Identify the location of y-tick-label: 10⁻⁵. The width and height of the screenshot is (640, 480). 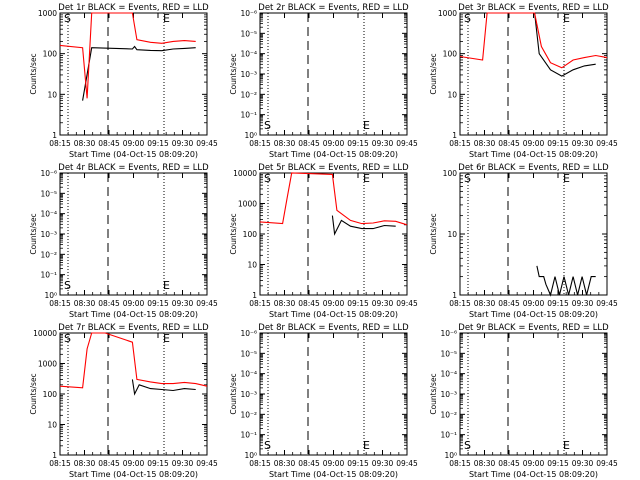
(248, 353).